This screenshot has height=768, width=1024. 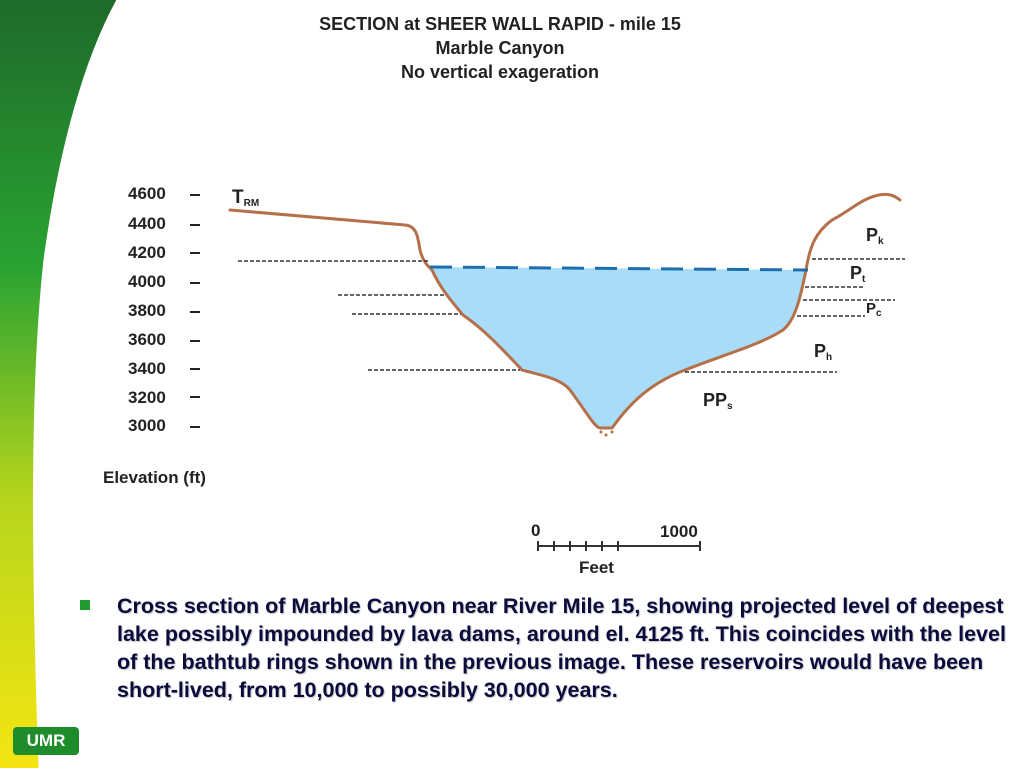 What do you see at coordinates (46, 741) in the screenshot?
I see `umr-logo: UMR` at bounding box center [46, 741].